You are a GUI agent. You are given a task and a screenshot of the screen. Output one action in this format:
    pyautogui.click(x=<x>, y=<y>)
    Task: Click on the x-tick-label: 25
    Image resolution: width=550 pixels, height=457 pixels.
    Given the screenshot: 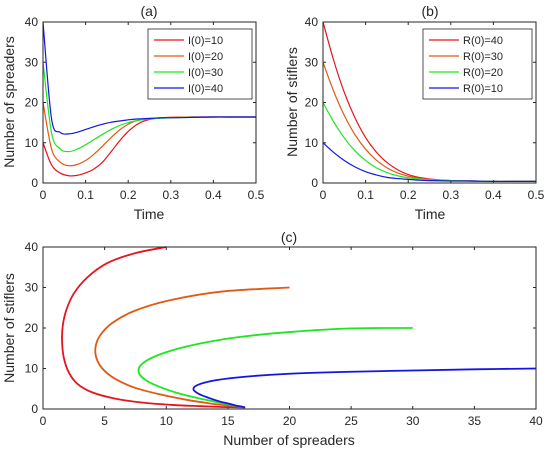 What is the action you would take?
    pyautogui.click(x=351, y=421)
    